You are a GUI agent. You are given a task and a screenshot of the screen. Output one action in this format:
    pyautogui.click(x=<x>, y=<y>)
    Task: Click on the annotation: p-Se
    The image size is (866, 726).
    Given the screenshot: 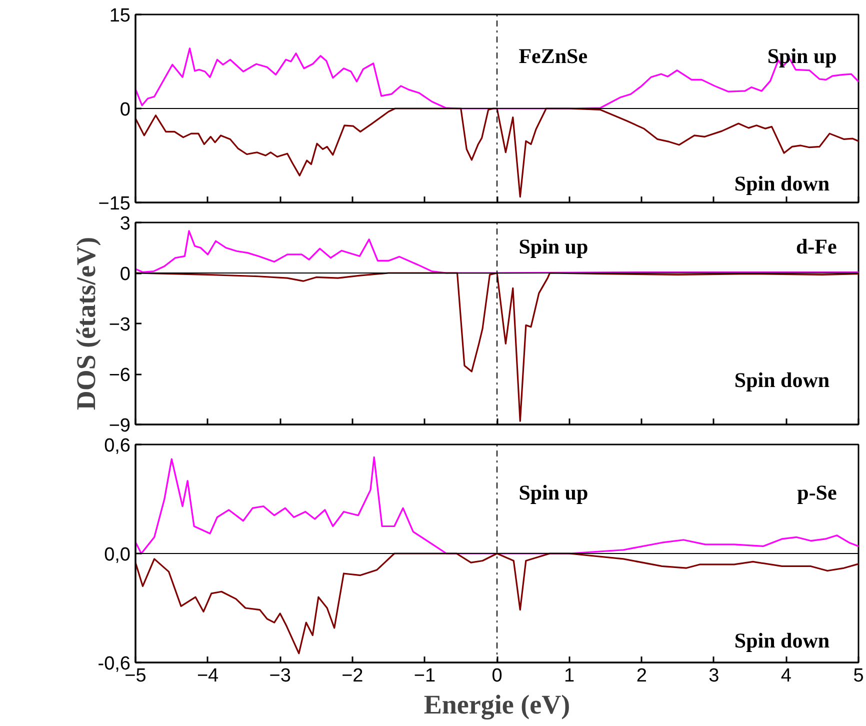 What is the action you would take?
    pyautogui.click(x=817, y=492)
    